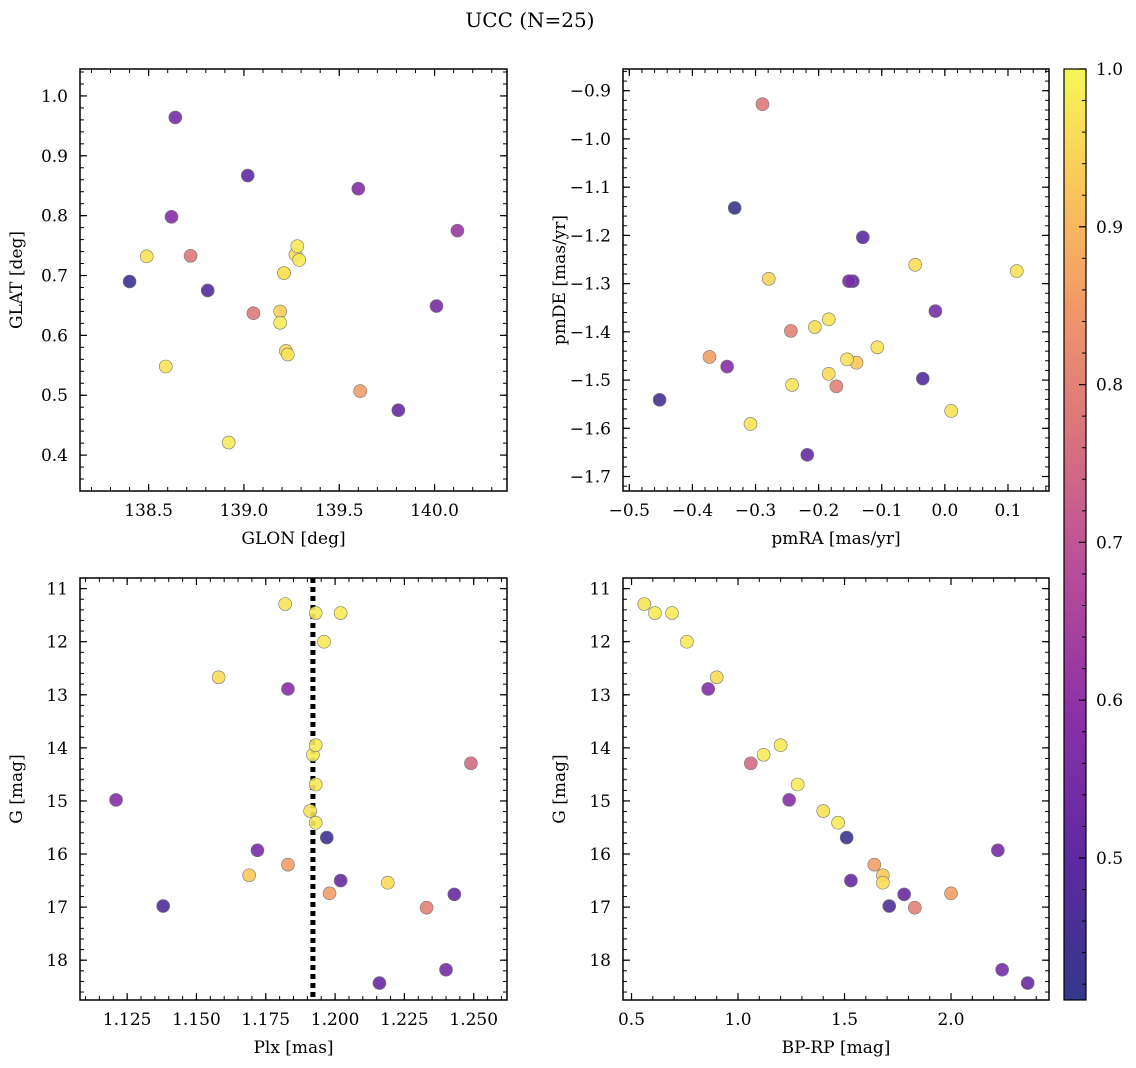  What do you see at coordinates (590, 188) in the screenshot?
I see `y-tick-label: −1.1` at bounding box center [590, 188].